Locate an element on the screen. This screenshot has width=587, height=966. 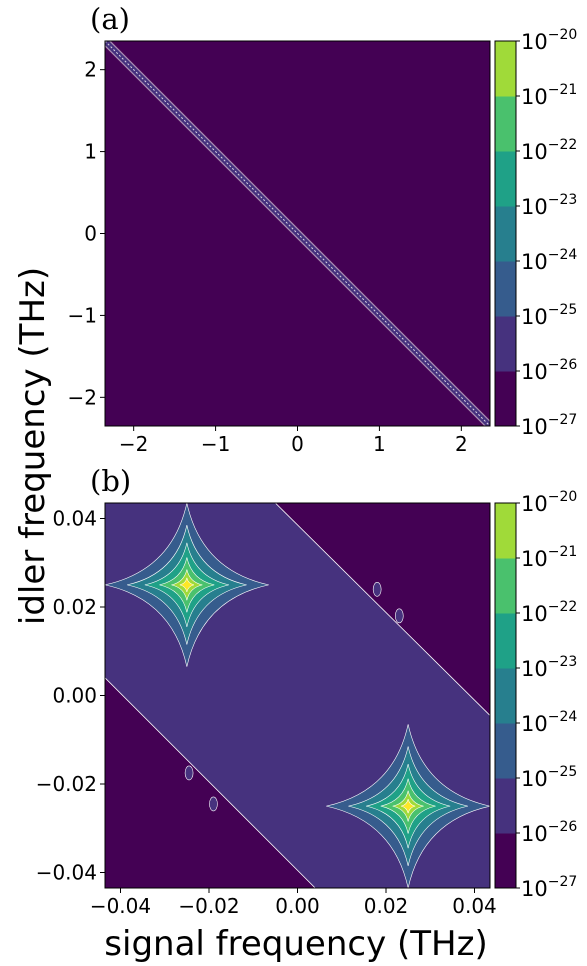
y-tick-label: −2 is located at coordinates (82, 397).